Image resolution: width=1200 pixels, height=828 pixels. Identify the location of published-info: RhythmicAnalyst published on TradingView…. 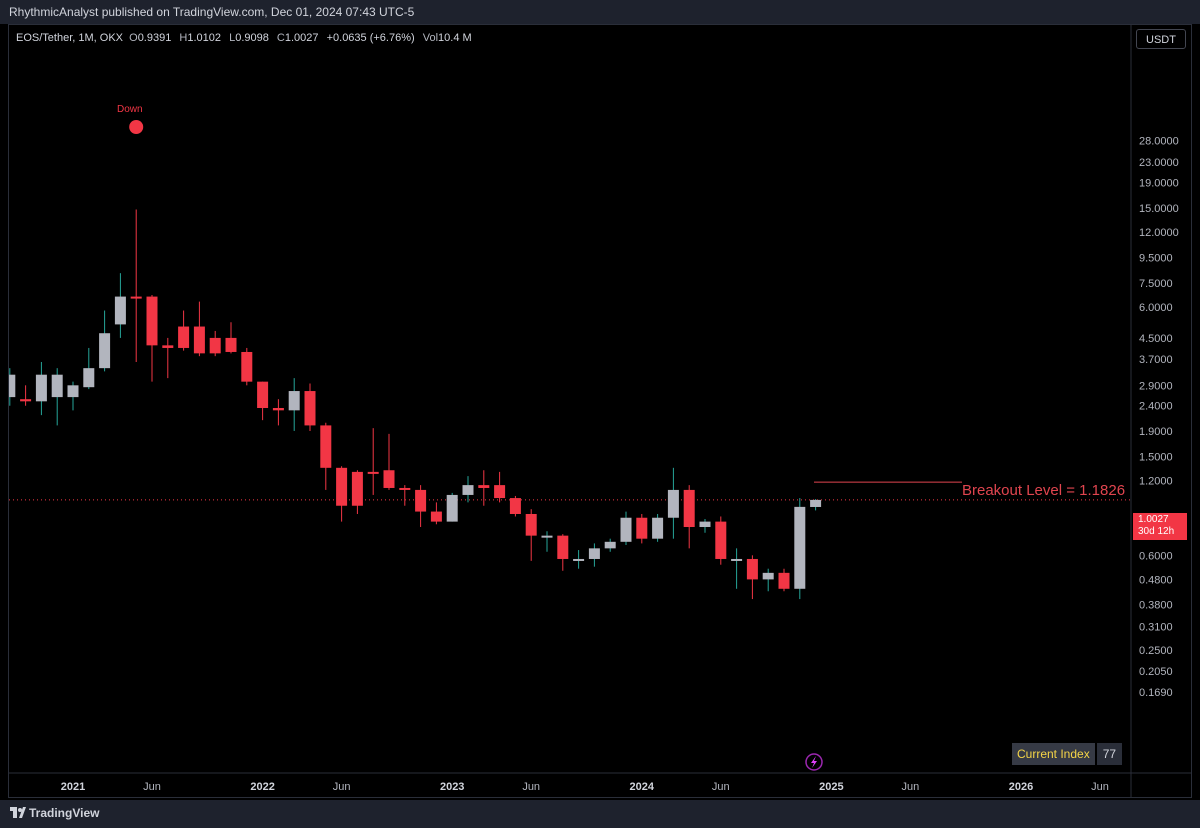
(212, 12).